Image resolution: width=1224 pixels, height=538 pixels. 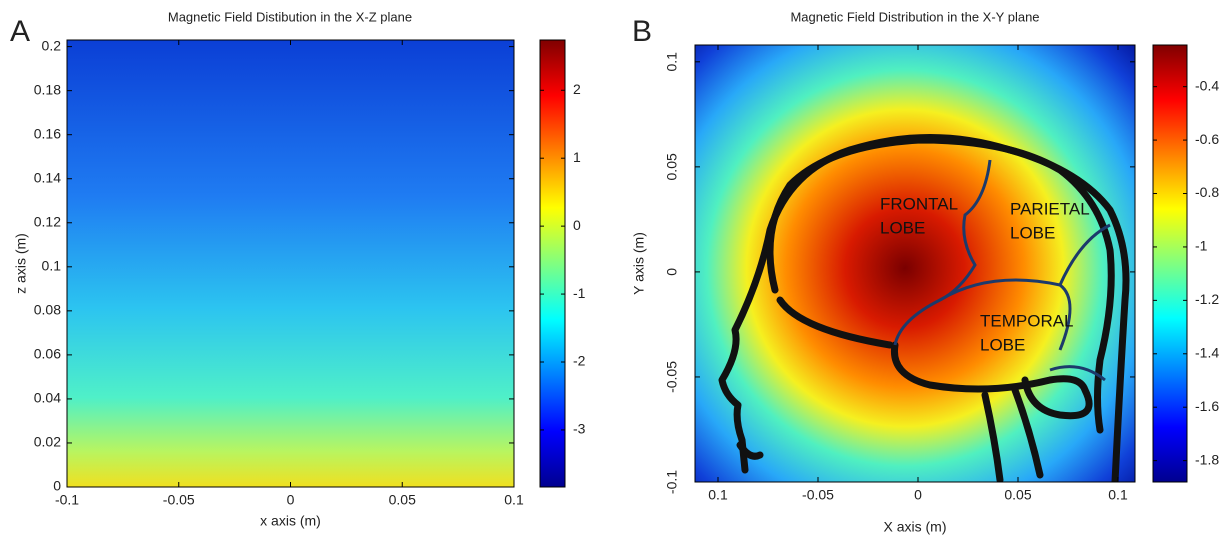 What do you see at coordinates (1207, 406) in the screenshot?
I see `colorbar-tick-label: -1.6` at bounding box center [1207, 406].